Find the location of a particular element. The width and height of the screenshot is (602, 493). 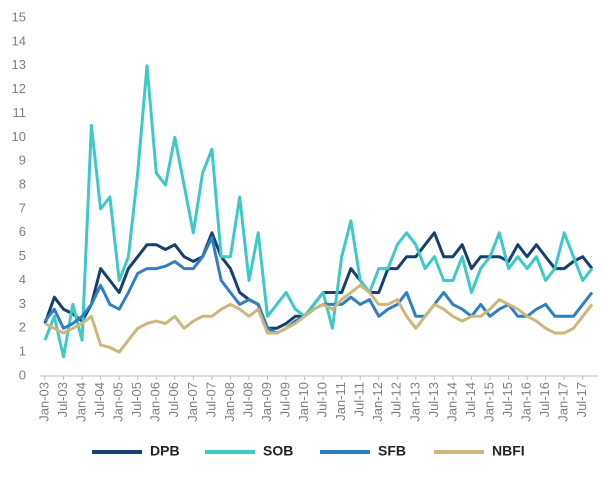

x-tick-label: Jul-04 is located at coordinates (99, 399).